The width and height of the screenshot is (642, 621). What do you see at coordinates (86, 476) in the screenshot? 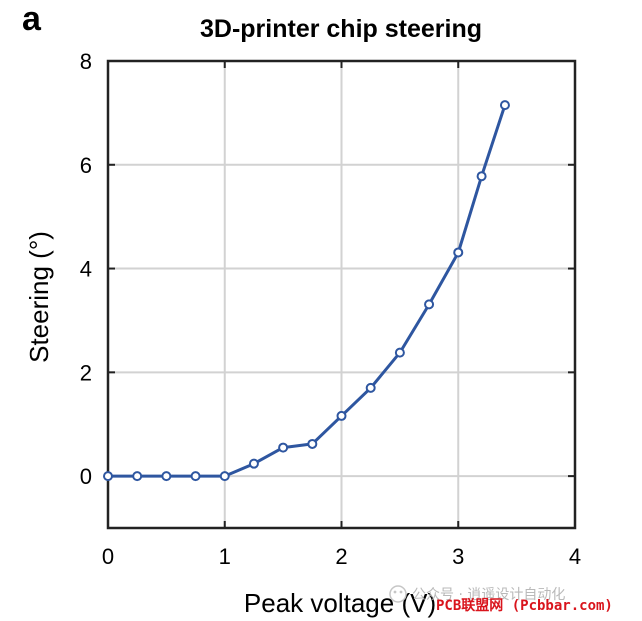
I see `y-tick-label: 0` at bounding box center [86, 476].